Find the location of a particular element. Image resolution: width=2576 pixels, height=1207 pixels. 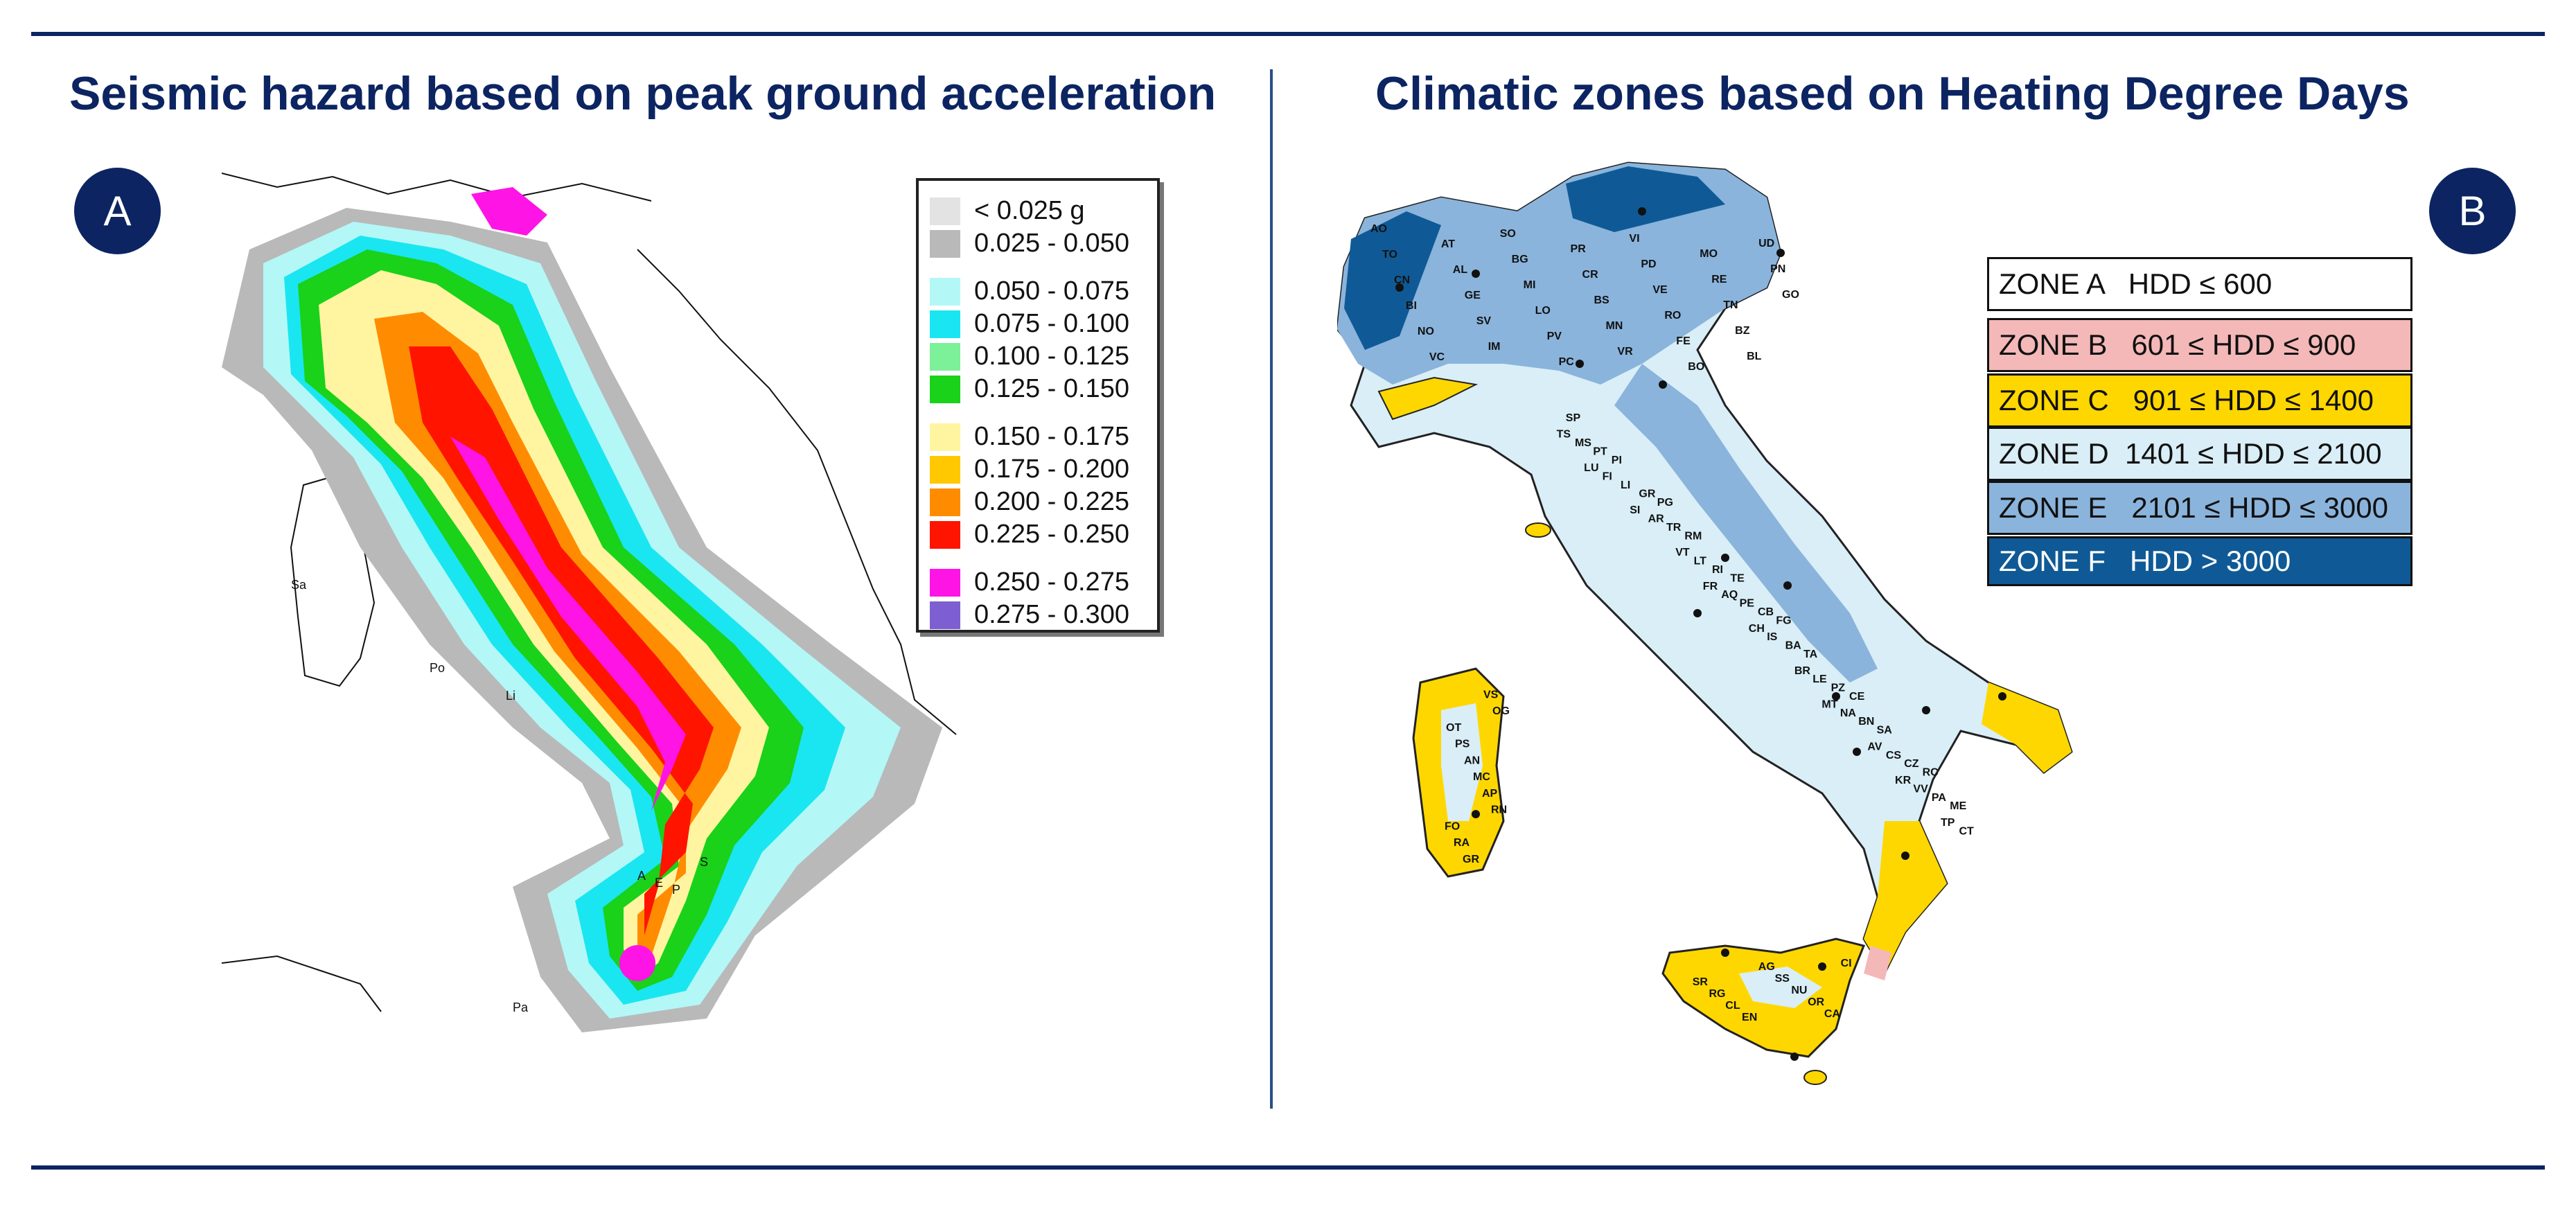

legend-label: 0.225 - 0.250 is located at coordinates (1051, 534).